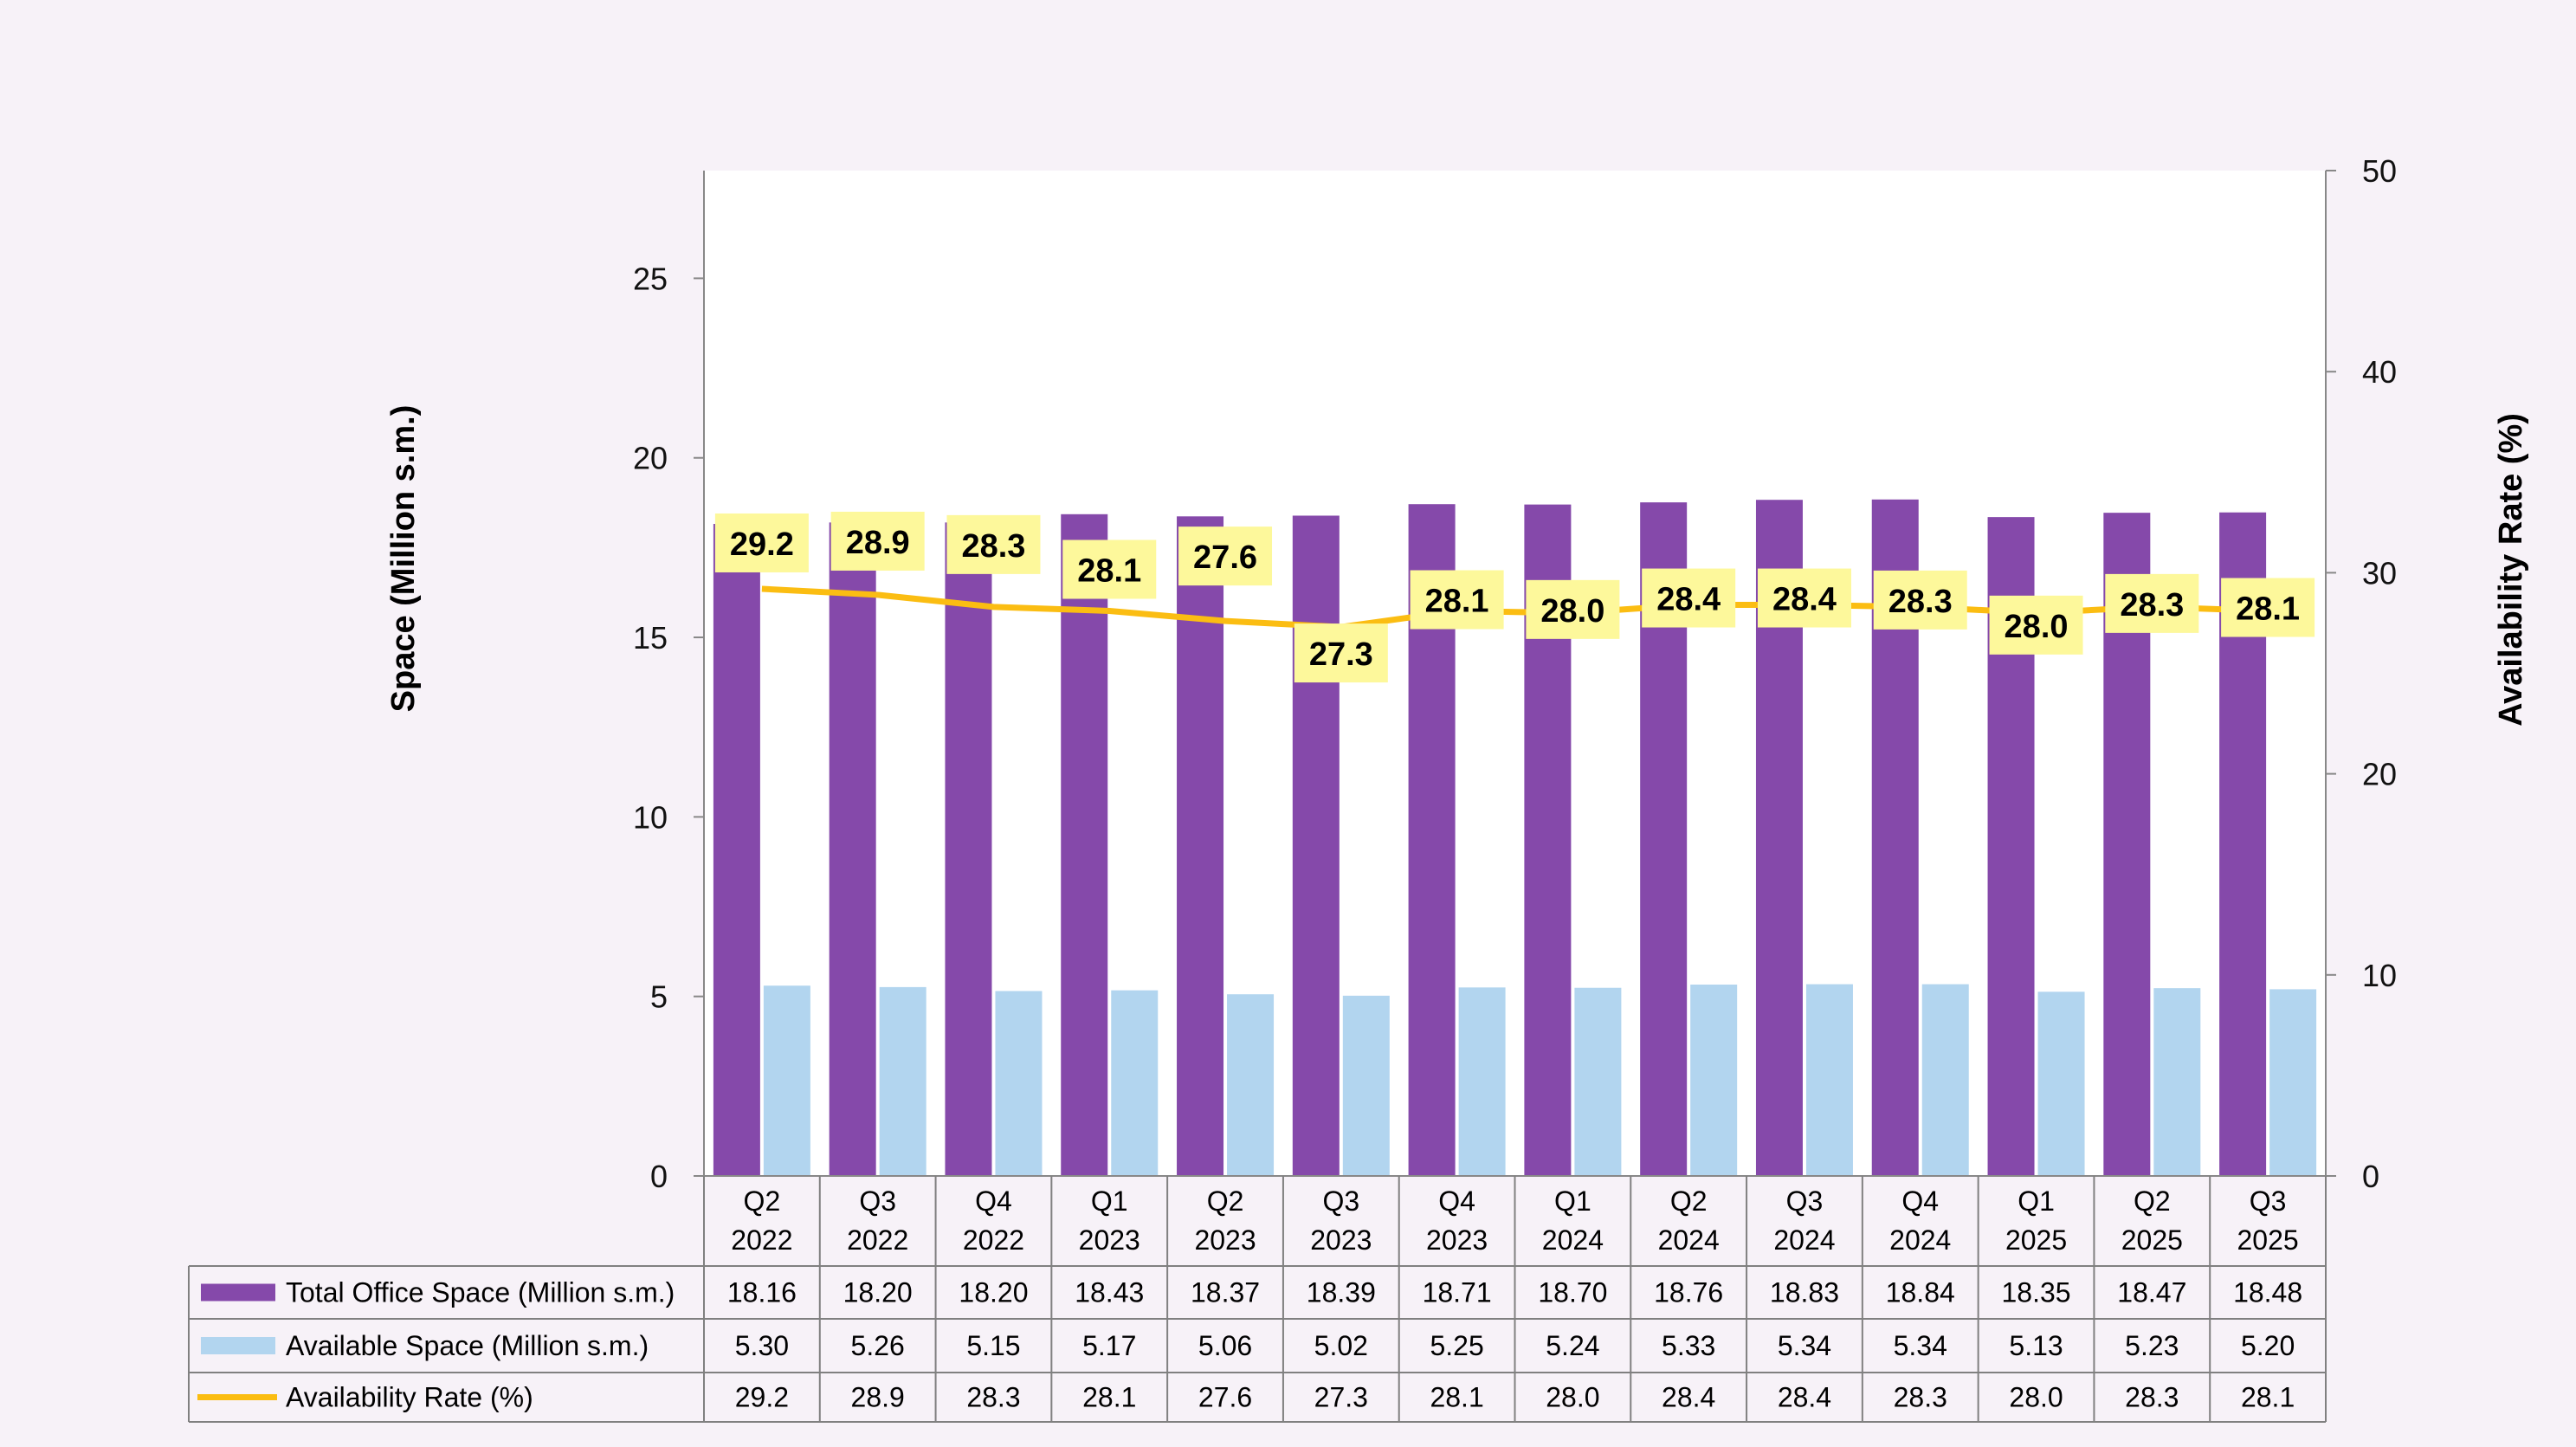  What do you see at coordinates (1688, 1345) in the screenshot?
I see `table-cell: 5.33` at bounding box center [1688, 1345].